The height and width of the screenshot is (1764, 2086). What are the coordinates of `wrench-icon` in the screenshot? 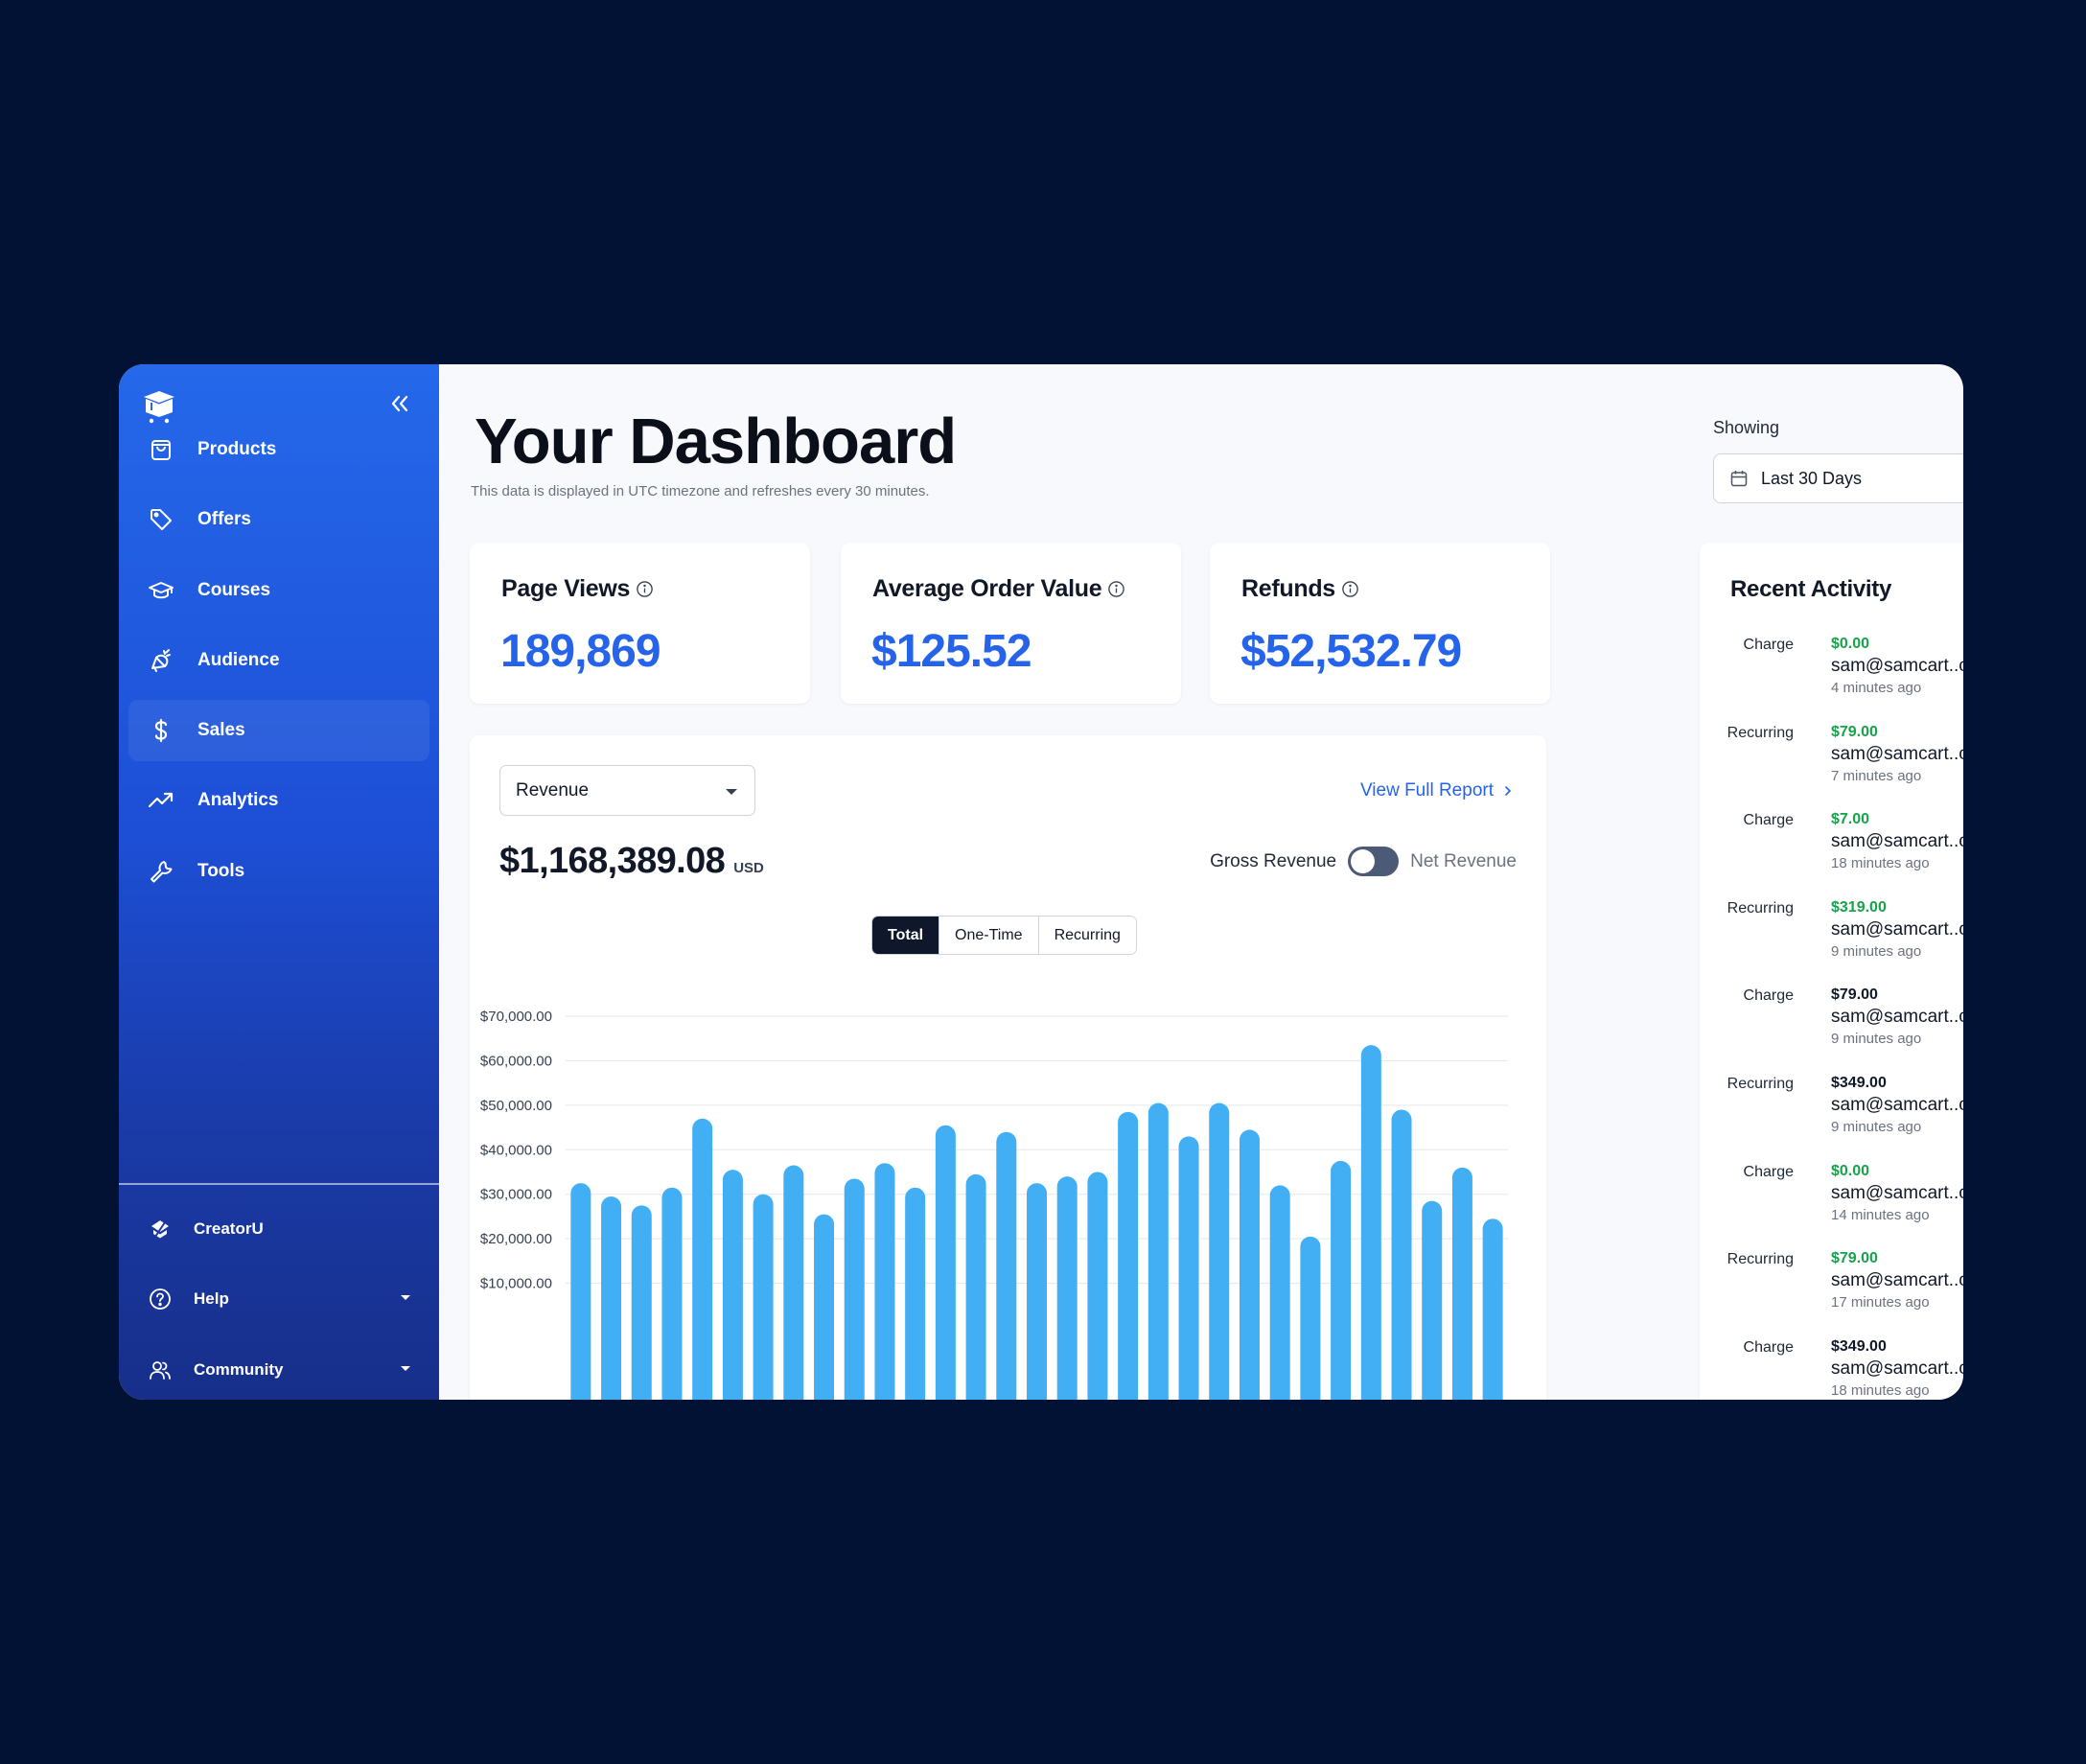 It's located at (162, 871).